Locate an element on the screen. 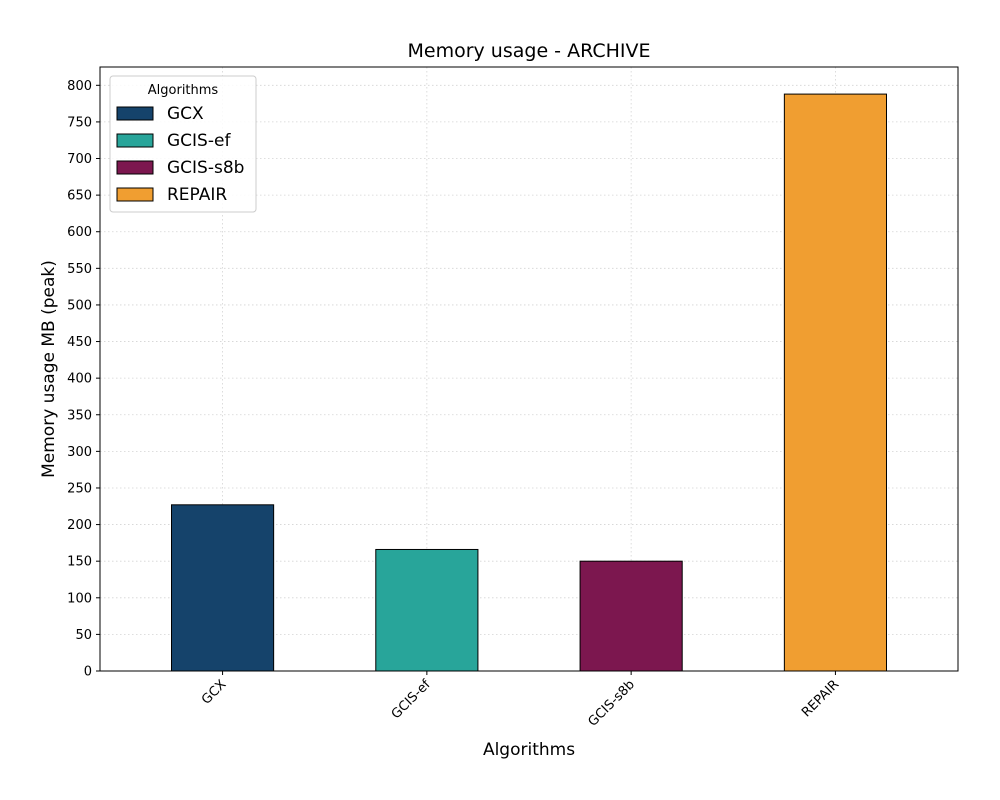  bar-gcis-s8b is located at coordinates (631, 616).